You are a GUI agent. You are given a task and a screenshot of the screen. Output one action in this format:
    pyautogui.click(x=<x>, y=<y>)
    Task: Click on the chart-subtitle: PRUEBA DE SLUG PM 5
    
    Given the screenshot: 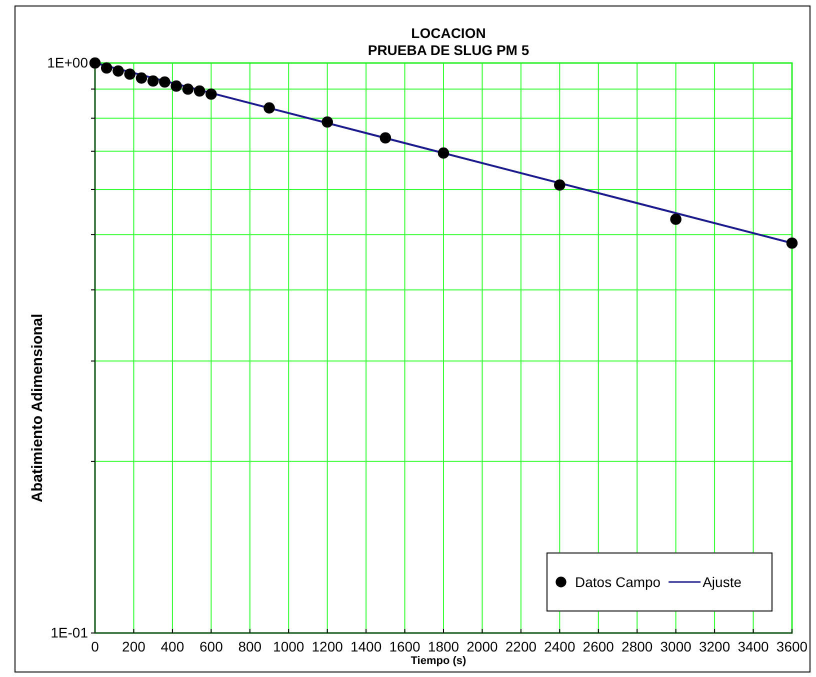 What is the action you would take?
    pyautogui.click(x=449, y=50)
    